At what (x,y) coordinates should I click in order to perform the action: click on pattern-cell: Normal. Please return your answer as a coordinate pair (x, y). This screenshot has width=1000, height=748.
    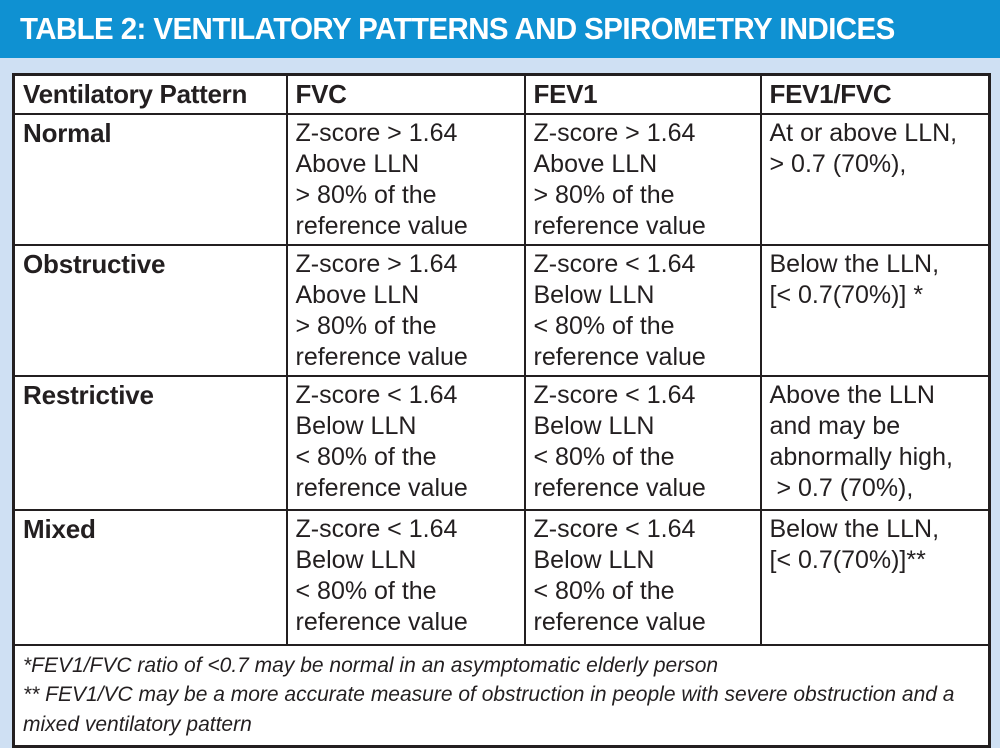
    Looking at the image, I should click on (150, 179).